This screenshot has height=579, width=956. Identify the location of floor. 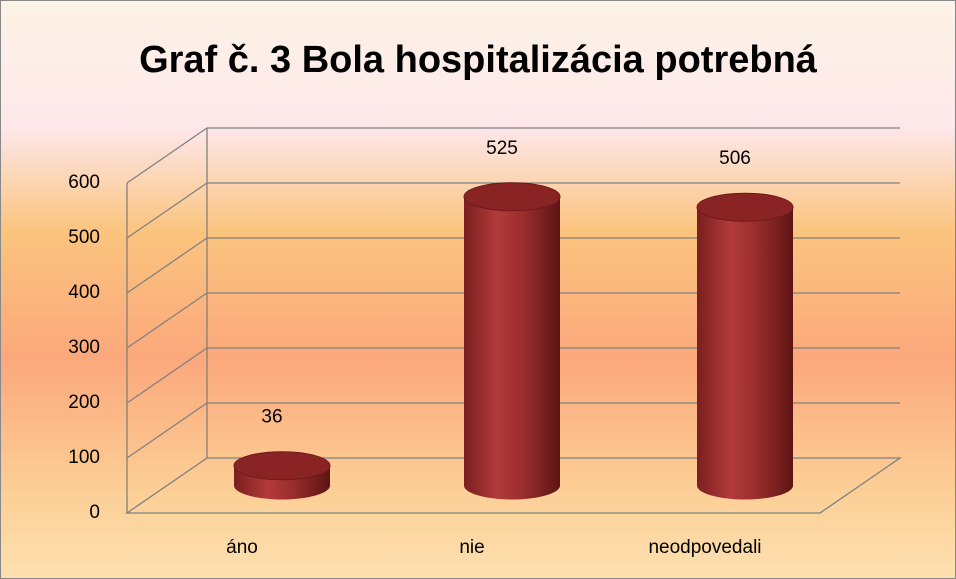
(513, 485).